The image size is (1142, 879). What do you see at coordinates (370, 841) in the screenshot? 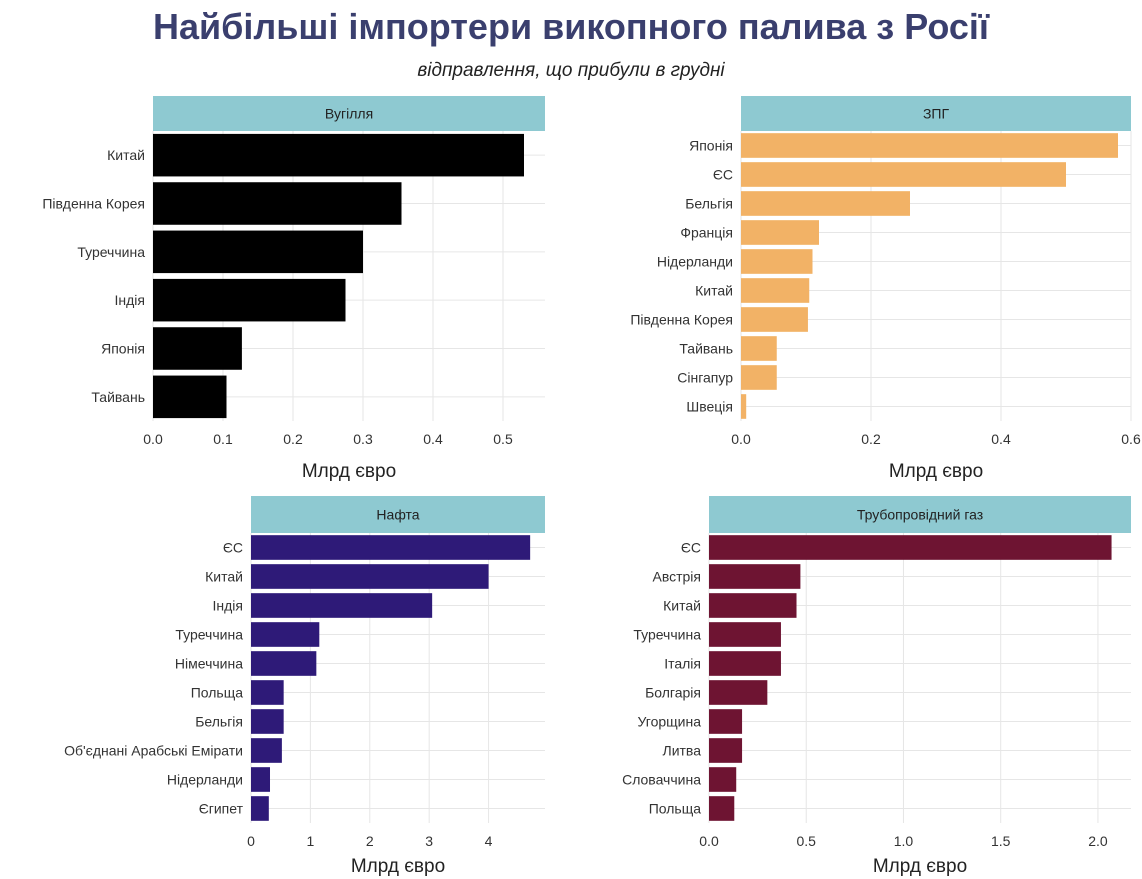
I see `x-tick-label: 2` at bounding box center [370, 841].